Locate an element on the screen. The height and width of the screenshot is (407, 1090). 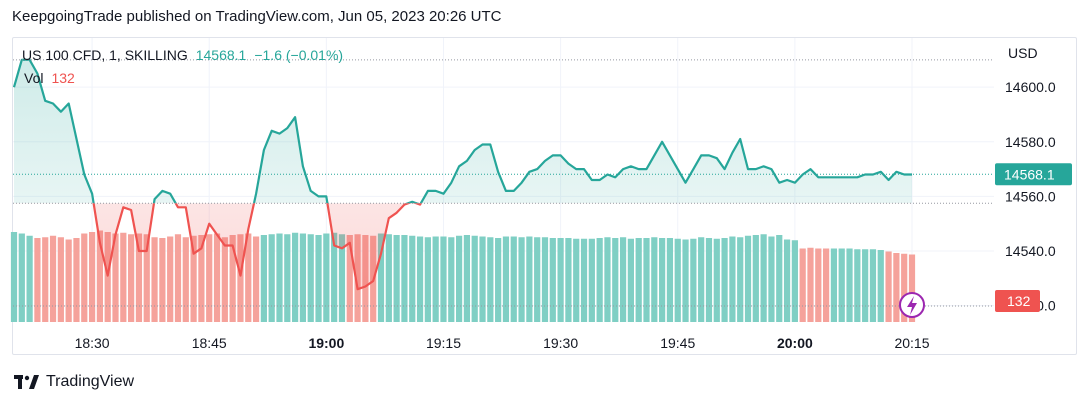
volume-label: Vol is located at coordinates (34, 78).